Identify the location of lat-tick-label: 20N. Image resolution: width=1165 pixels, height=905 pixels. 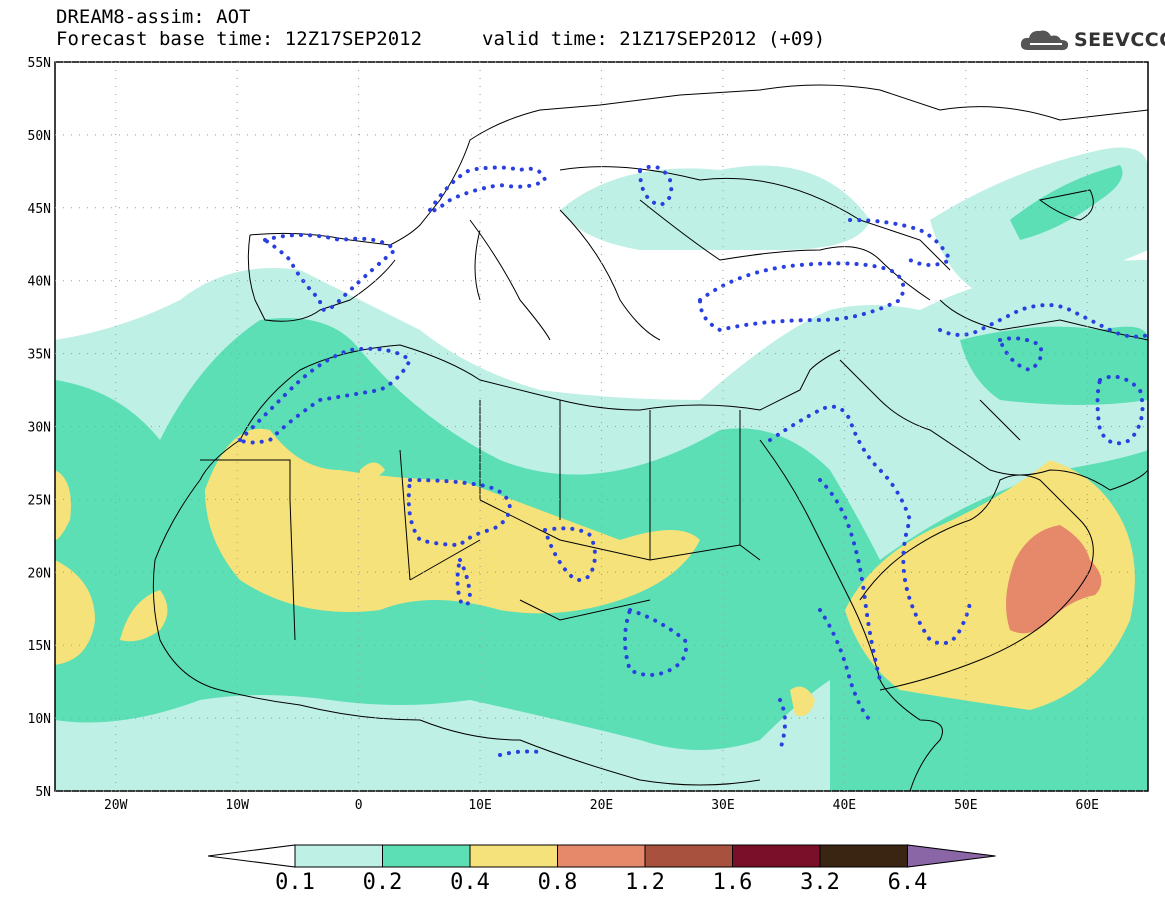
(39, 573).